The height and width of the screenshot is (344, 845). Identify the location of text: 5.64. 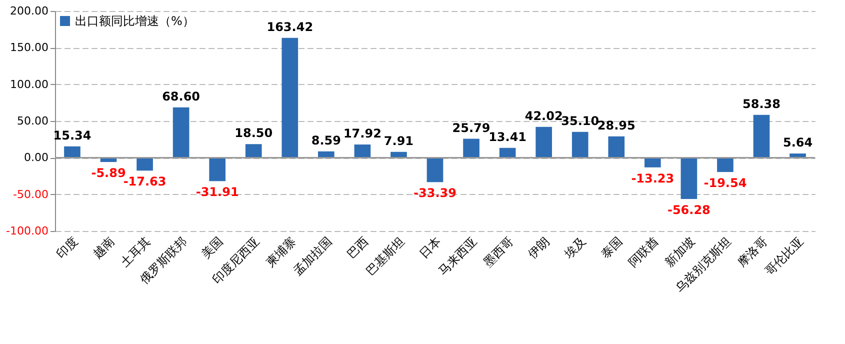
(797, 143).